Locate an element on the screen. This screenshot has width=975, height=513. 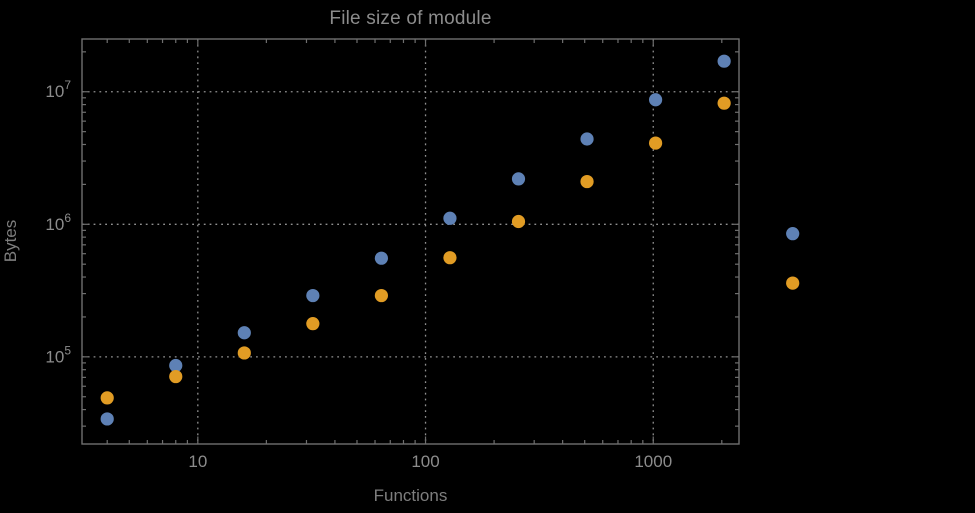
chart-title: File size of module is located at coordinates (410, 18).